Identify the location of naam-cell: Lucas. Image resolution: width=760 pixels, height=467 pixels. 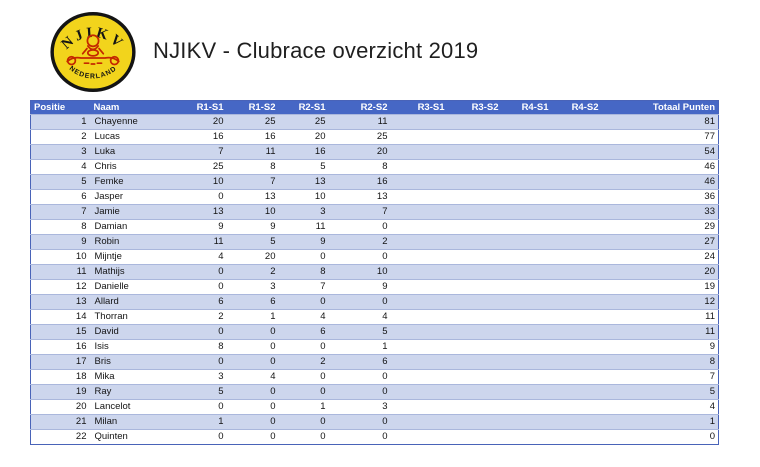
(134, 137).